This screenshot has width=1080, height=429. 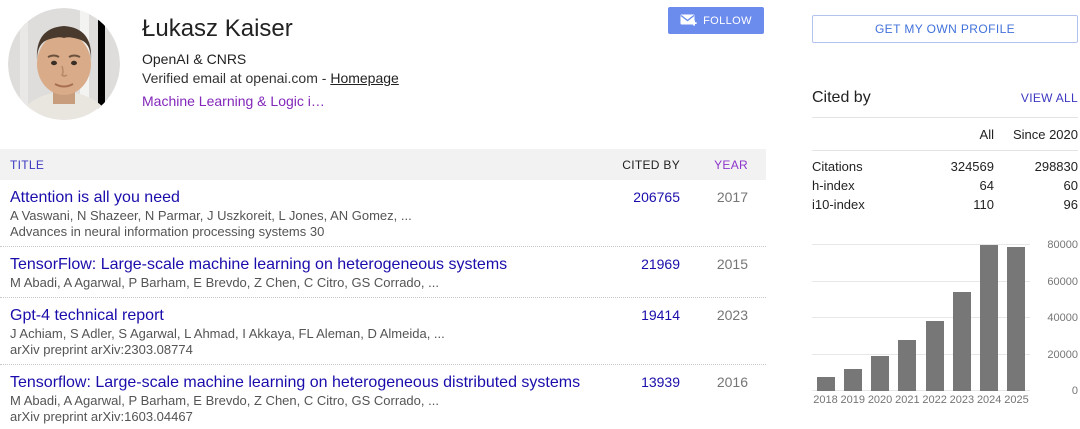 I want to click on citation-count-link: 206765, so click(x=656, y=197).